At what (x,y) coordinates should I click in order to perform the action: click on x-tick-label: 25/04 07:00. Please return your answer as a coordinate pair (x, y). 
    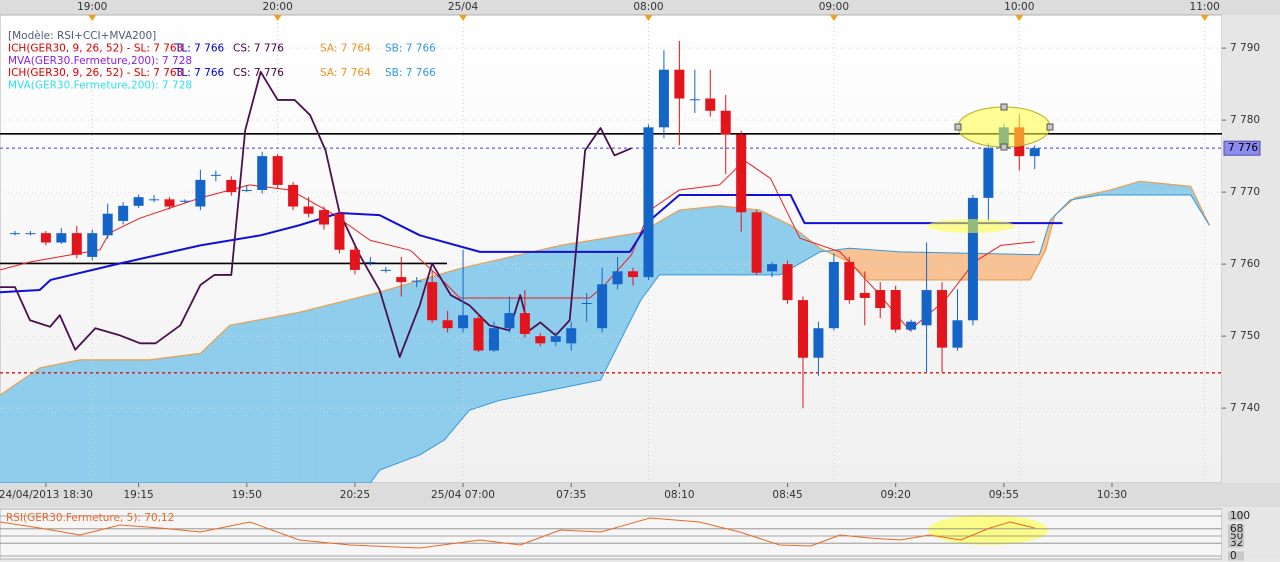
    Looking at the image, I should click on (463, 495).